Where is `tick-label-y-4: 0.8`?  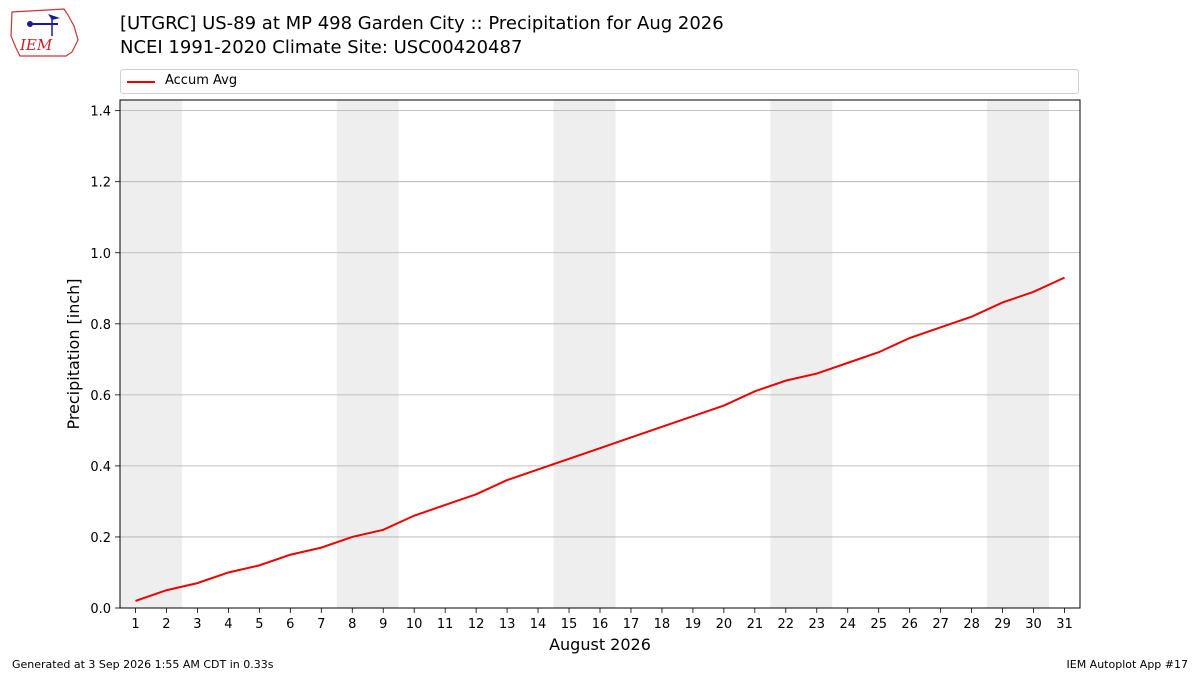
tick-label-y-4: 0.8 is located at coordinates (100, 325).